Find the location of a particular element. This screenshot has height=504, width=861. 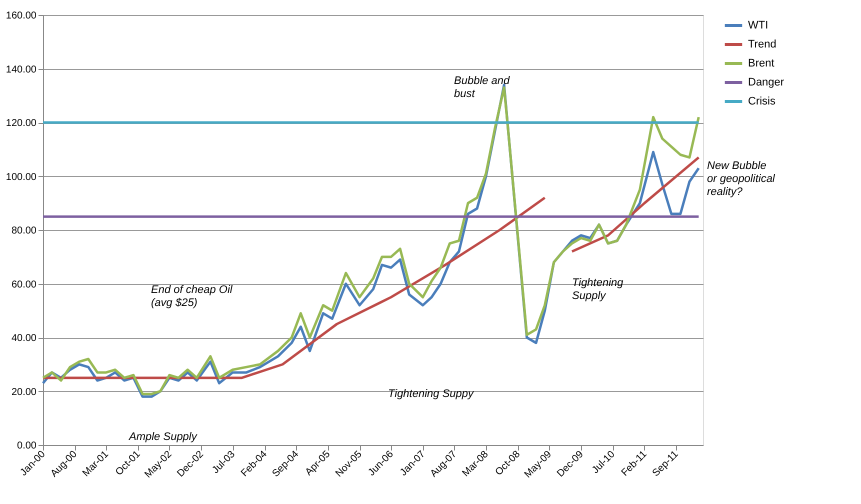

y-tick-label: 60.00 is located at coordinates (24, 284).